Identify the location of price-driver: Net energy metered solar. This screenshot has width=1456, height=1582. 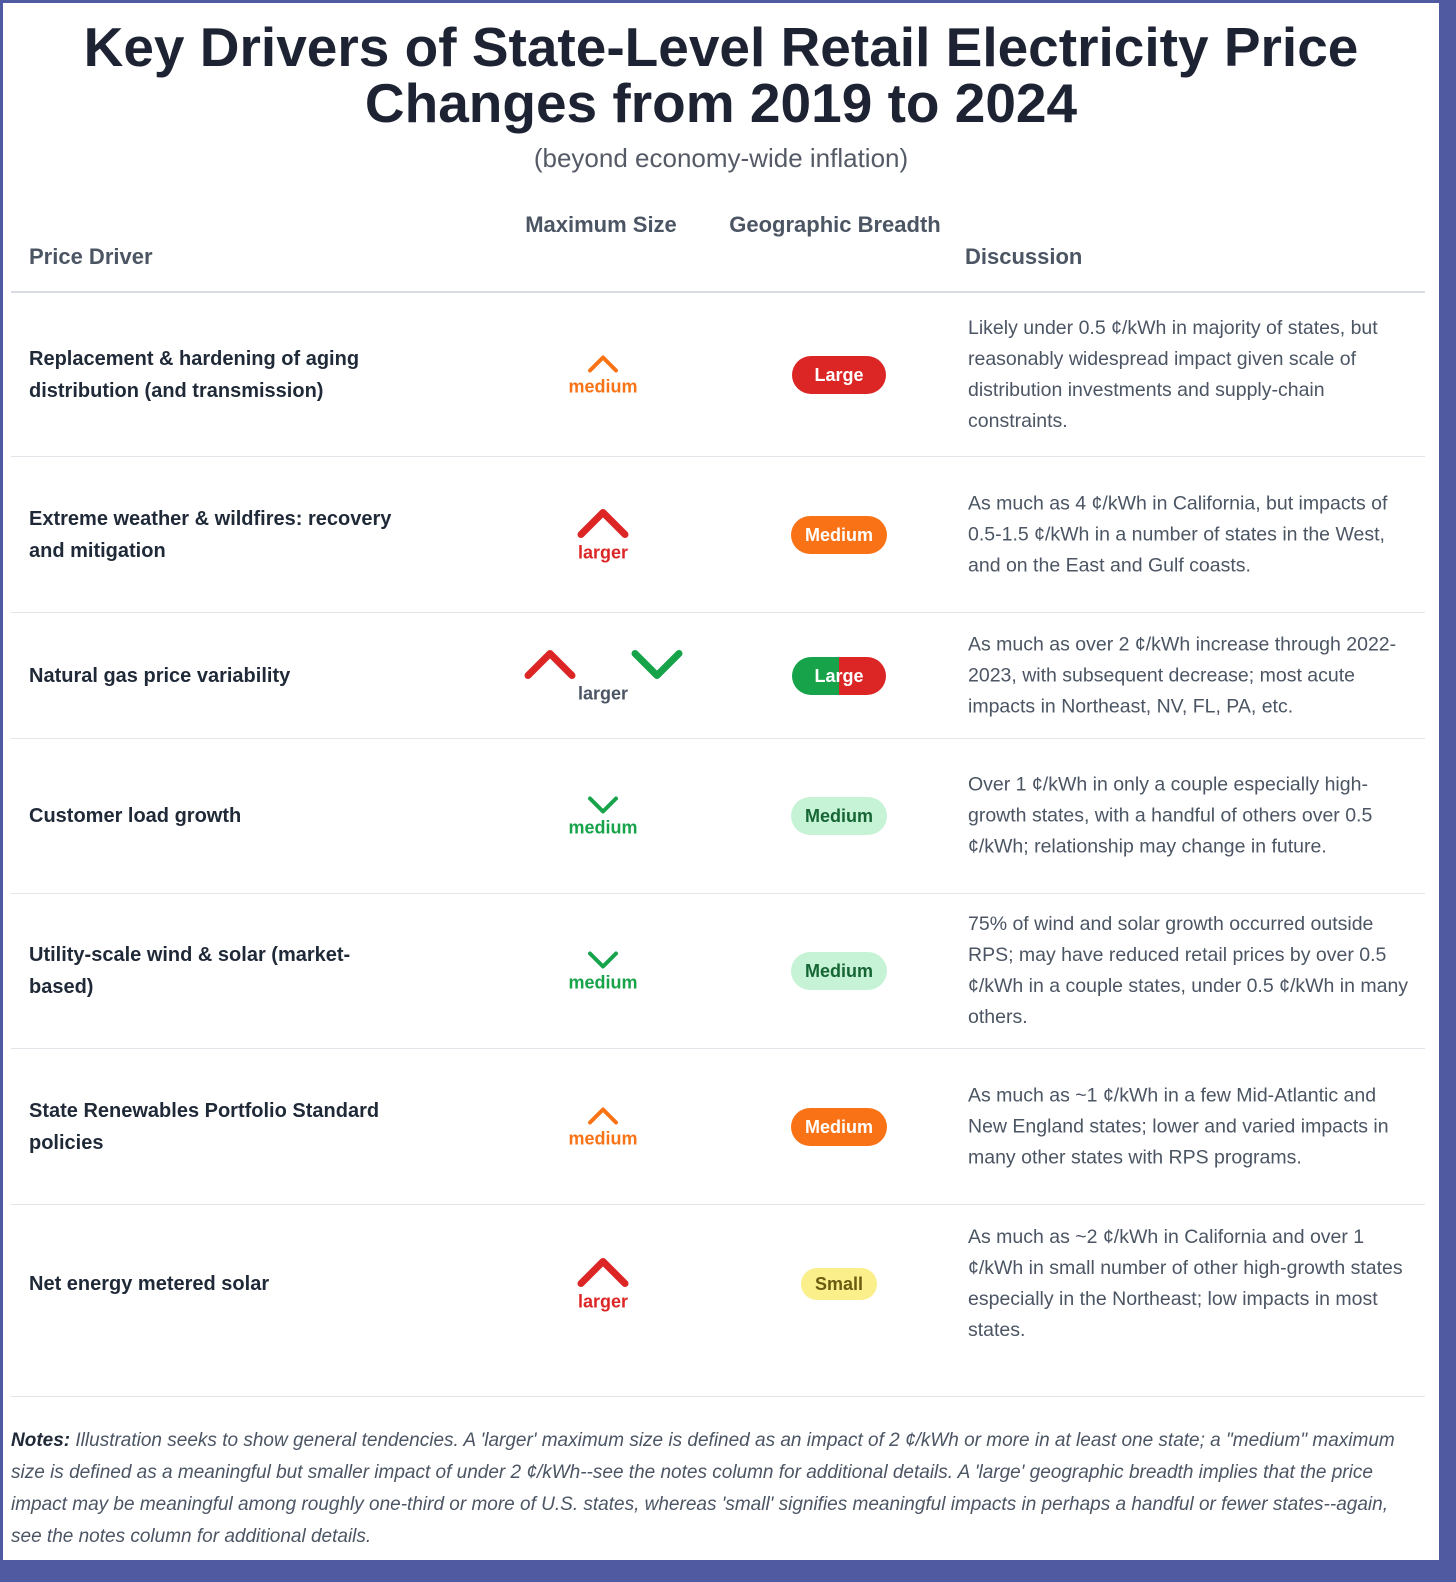
(149, 1284).